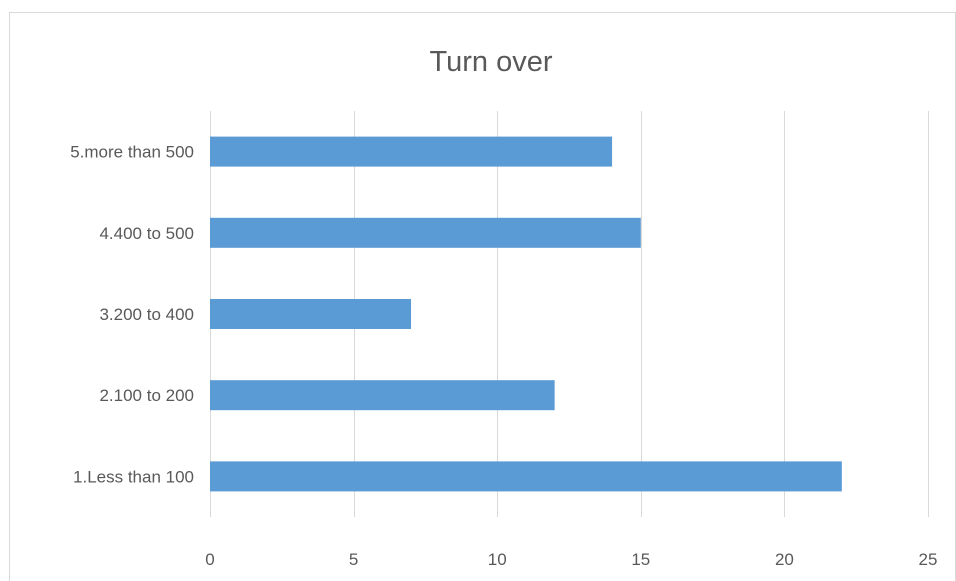  I want to click on category-label-1: 1.Less than 100, so click(133, 476).